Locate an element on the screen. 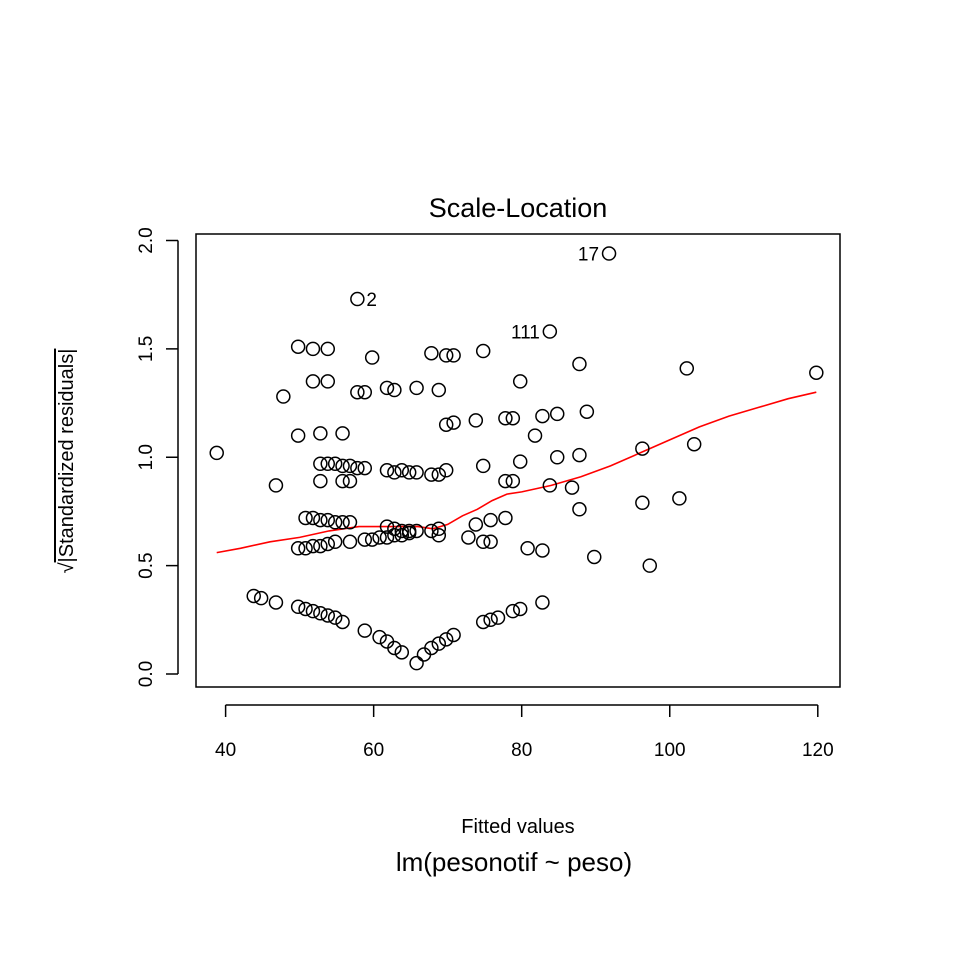  chart-title: Scale-Location is located at coordinates (518, 208).